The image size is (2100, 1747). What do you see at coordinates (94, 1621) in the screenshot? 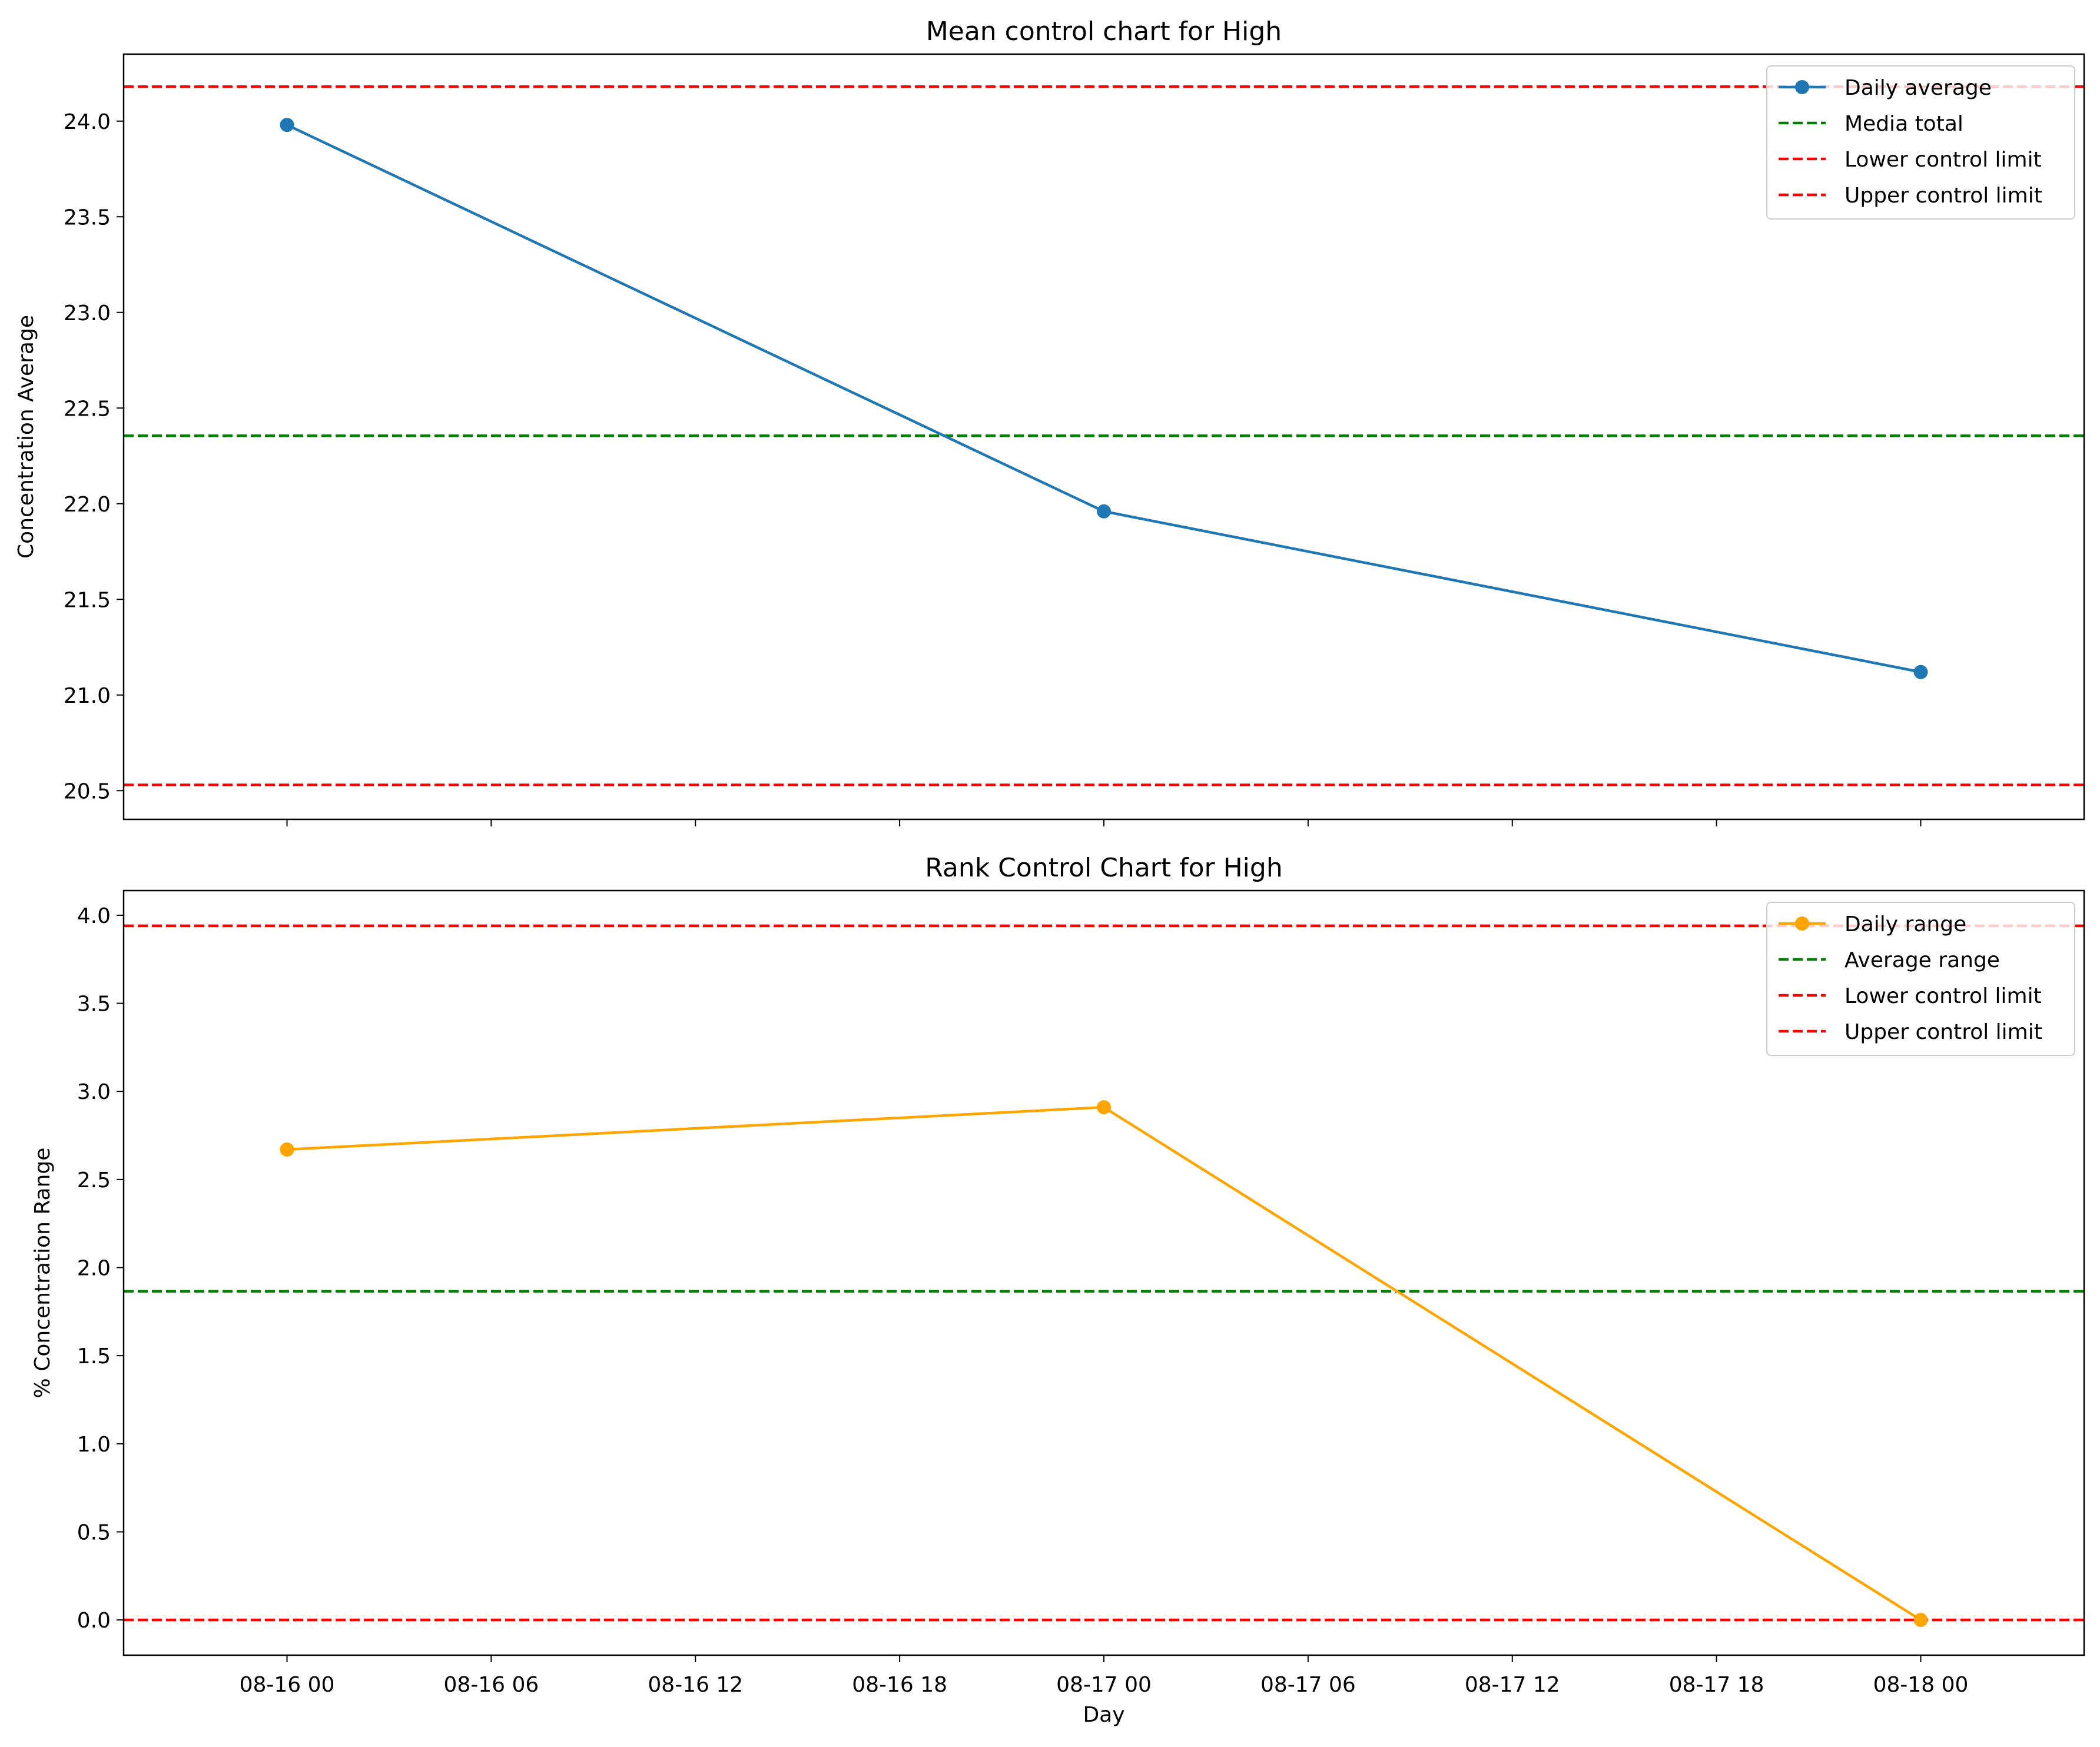
I see `y-tick-label: 0.0` at bounding box center [94, 1621].